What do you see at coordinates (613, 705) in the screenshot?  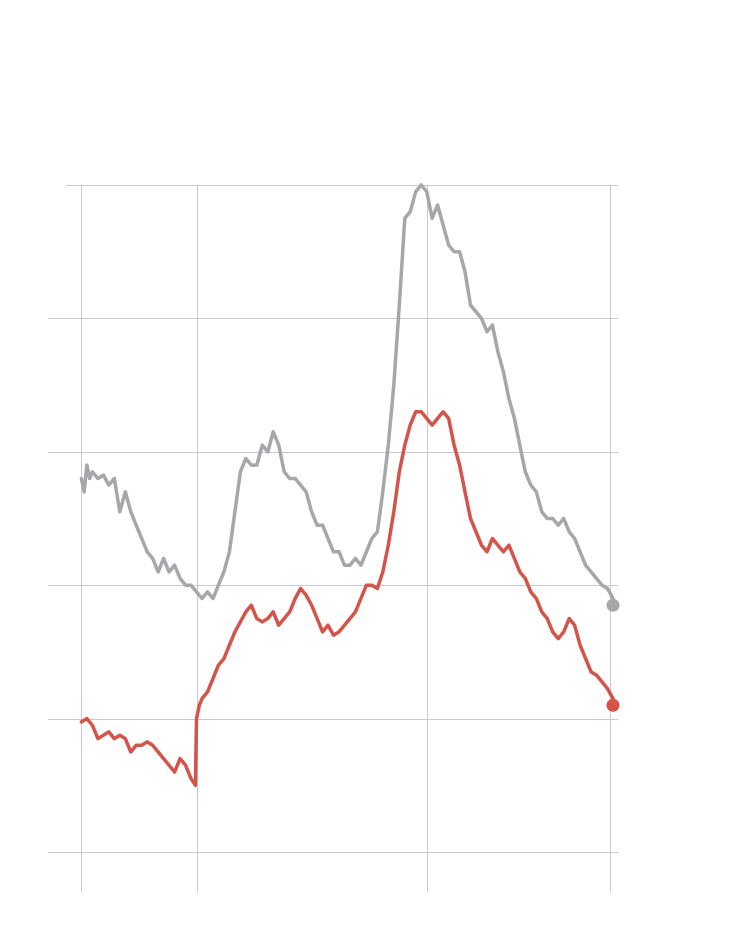 I see `end-marker-red` at bounding box center [613, 705].